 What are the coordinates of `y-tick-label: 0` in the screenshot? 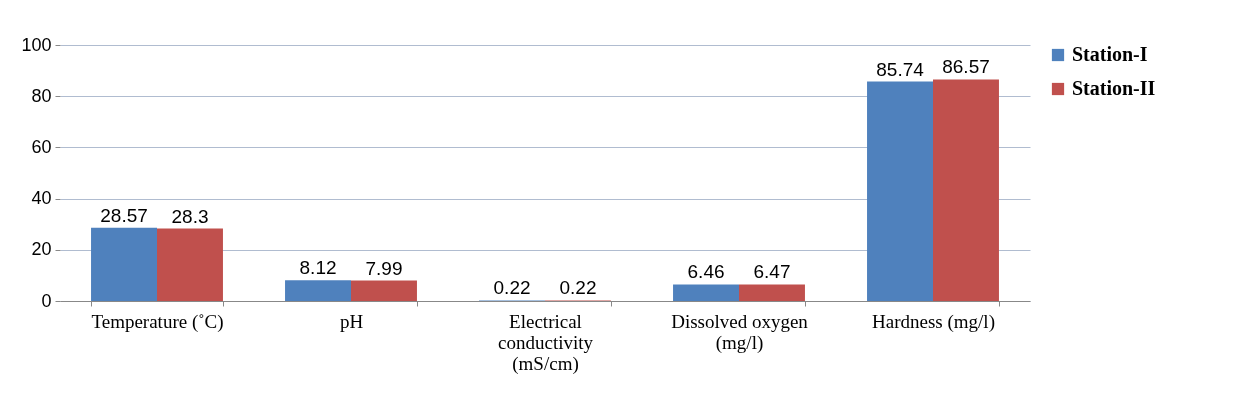 It's located at (46, 300).